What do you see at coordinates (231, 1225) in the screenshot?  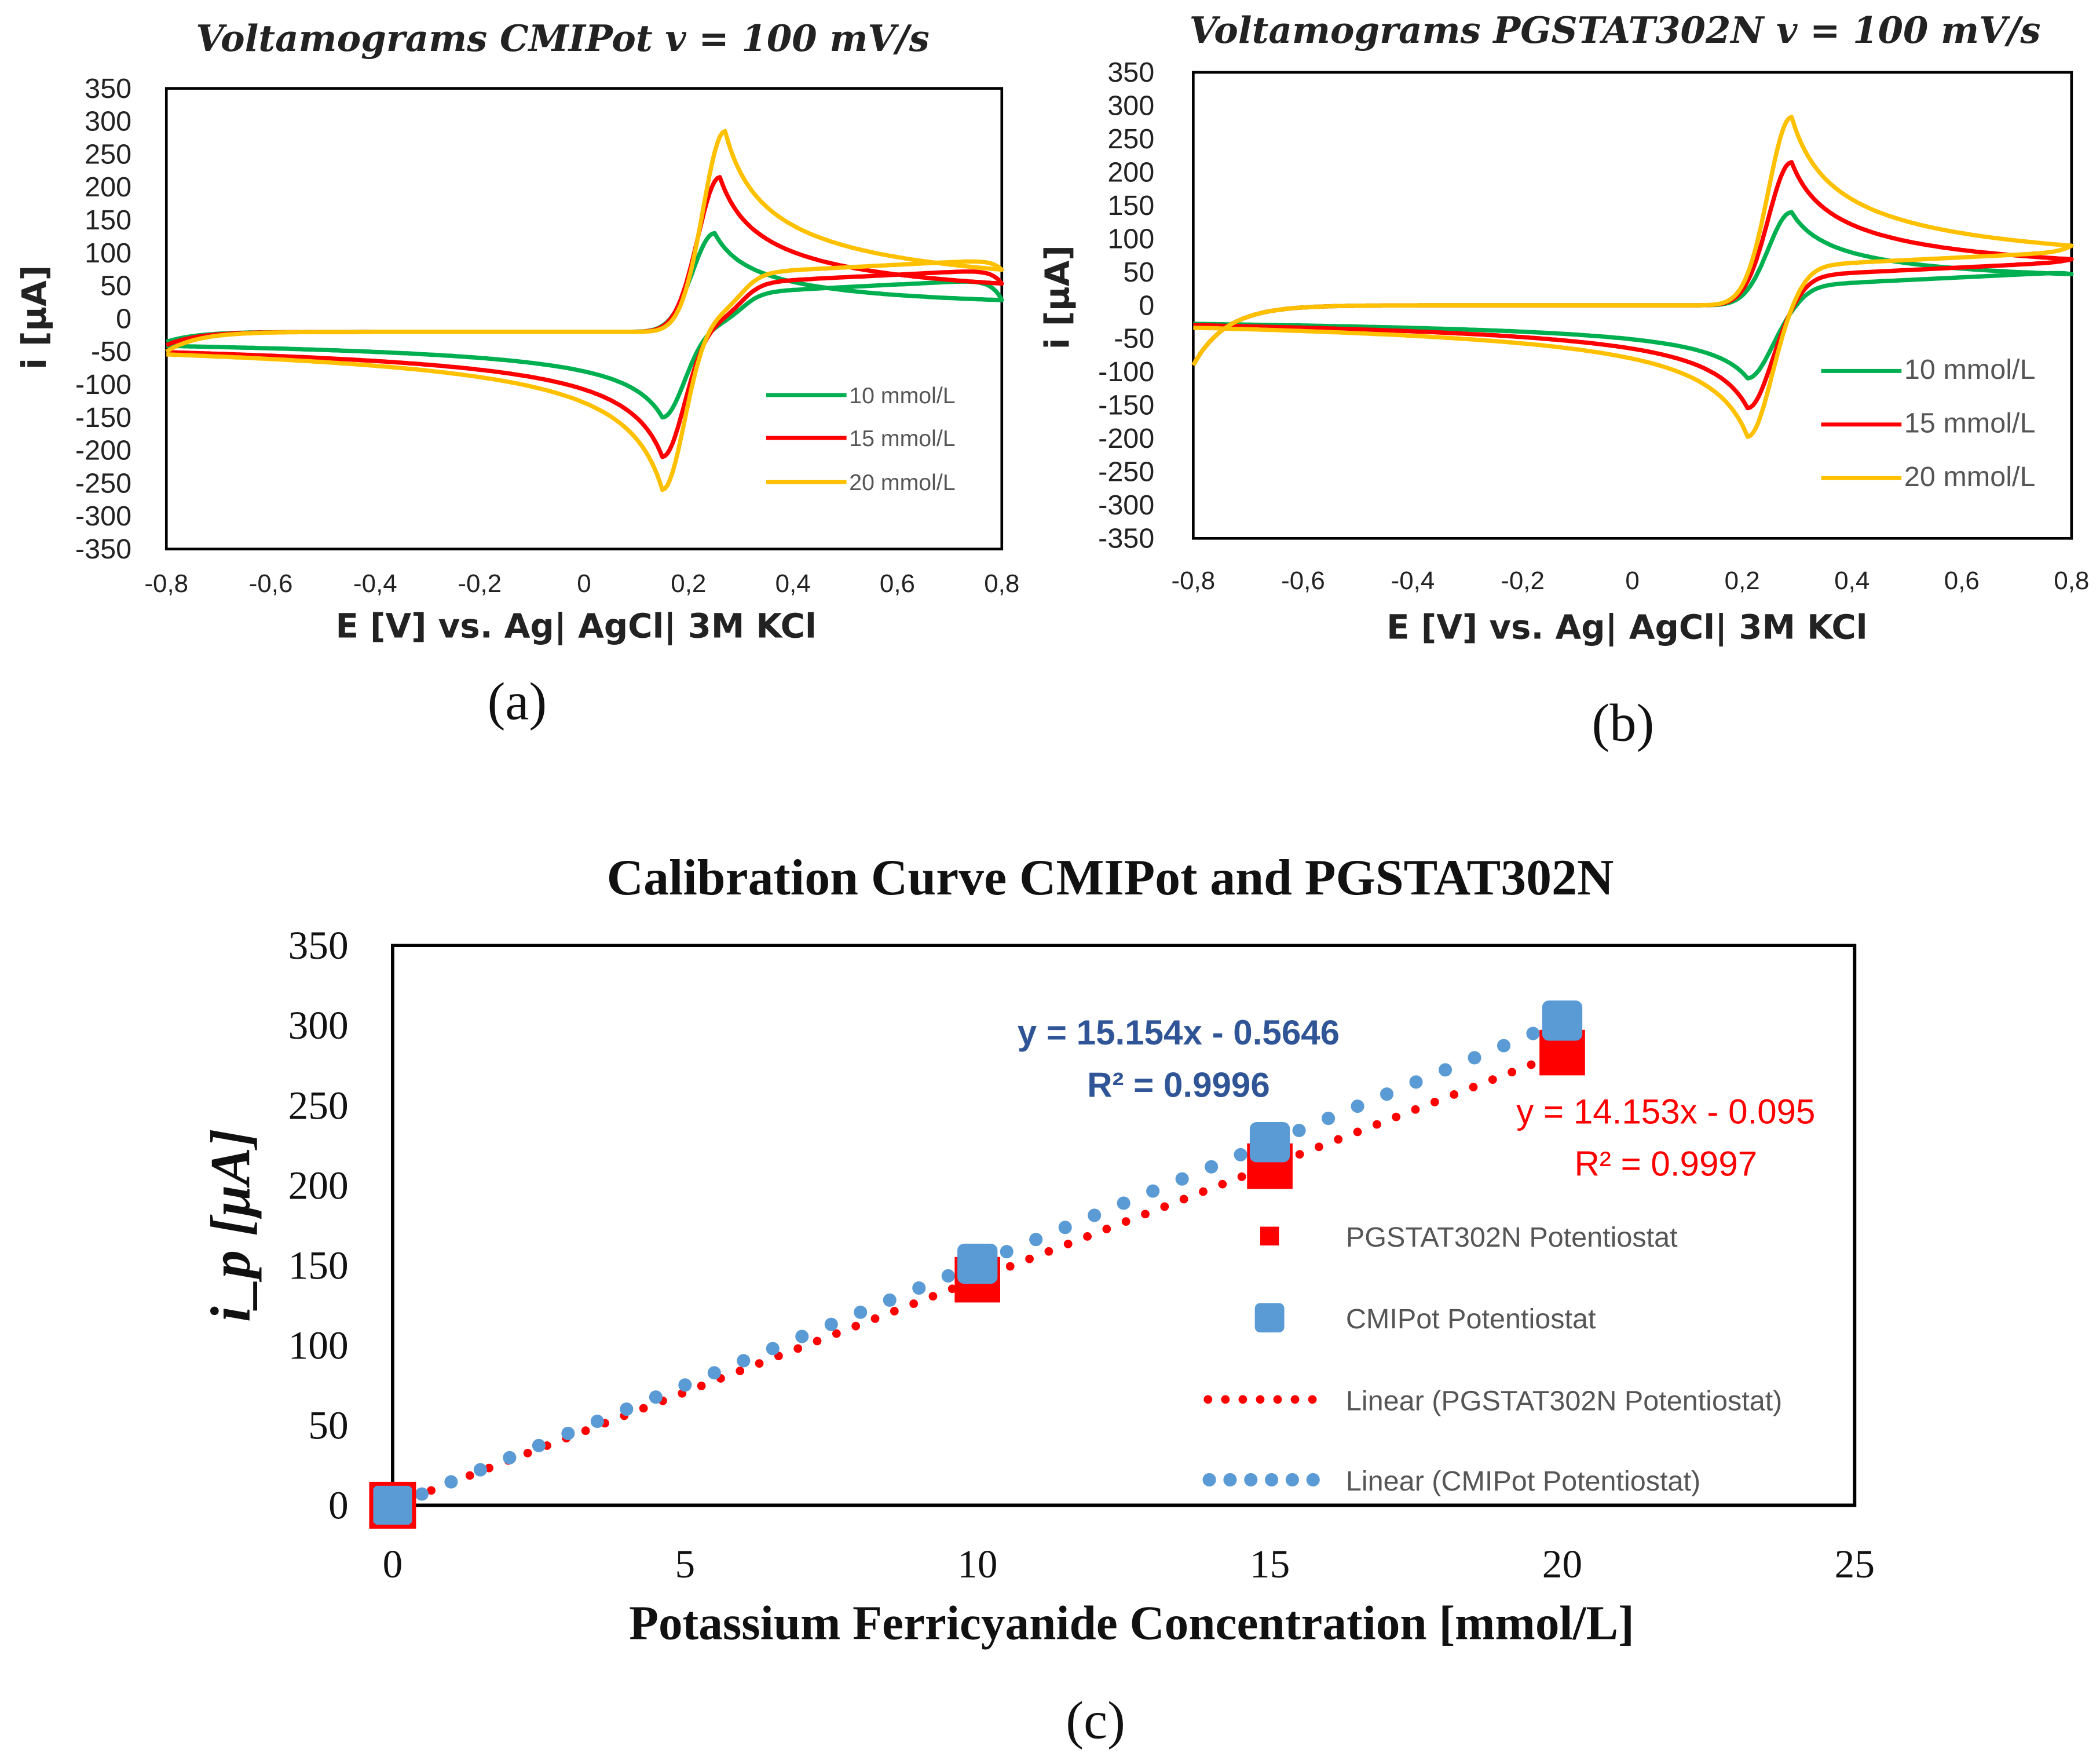 I see `y-axis-label: i_p [µA]` at bounding box center [231, 1225].